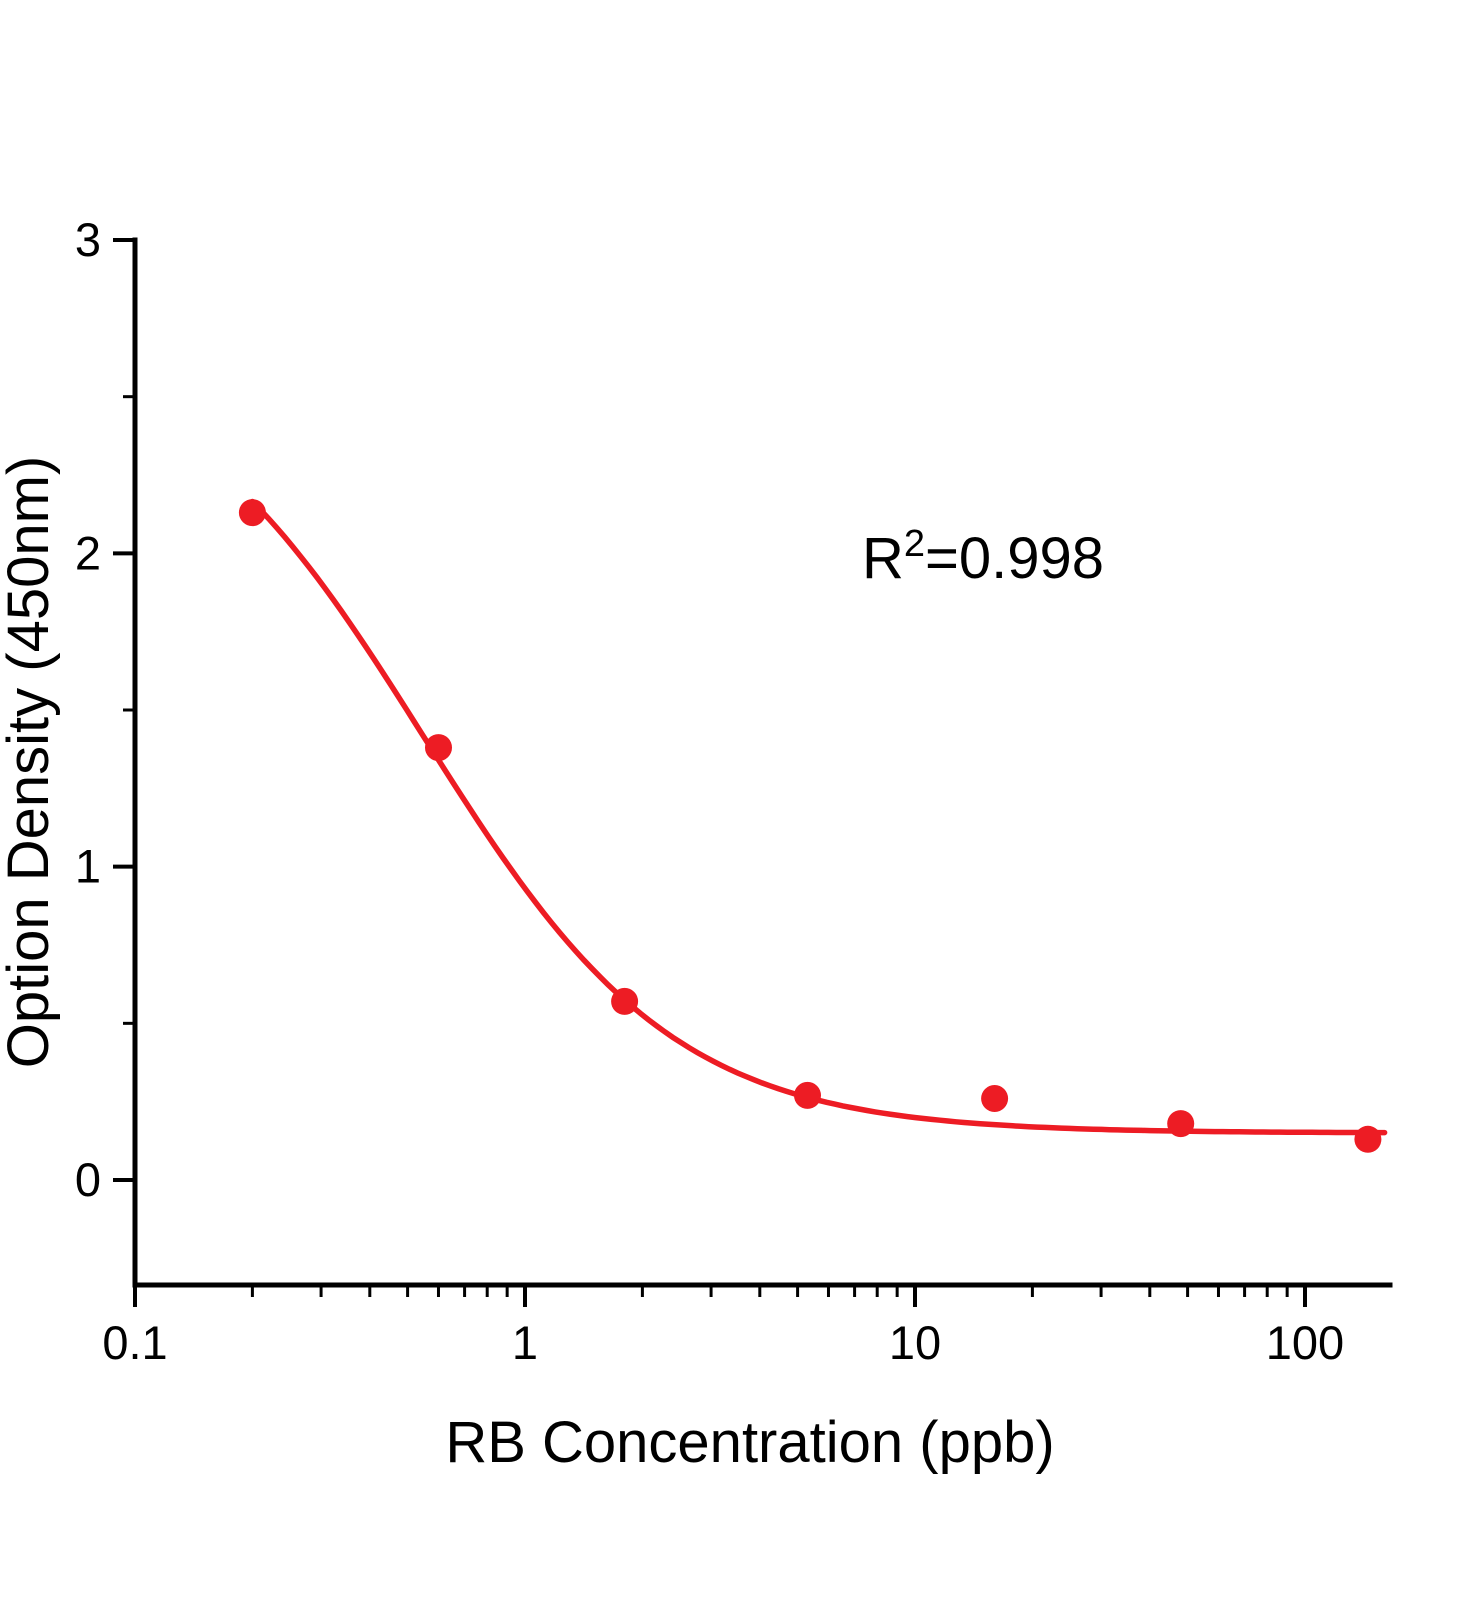 This screenshot has height=1600, width=1472. What do you see at coordinates (914, 544) in the screenshot?
I see `annotation-superscript: 2` at bounding box center [914, 544].